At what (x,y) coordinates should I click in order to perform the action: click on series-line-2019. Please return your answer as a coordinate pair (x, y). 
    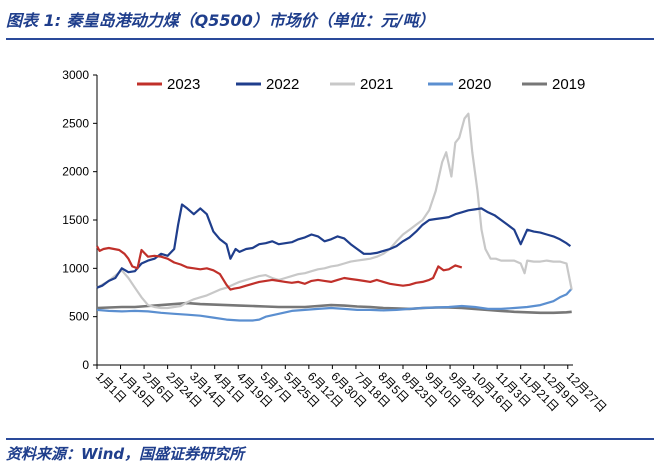
    Looking at the image, I should click on (334, 308).